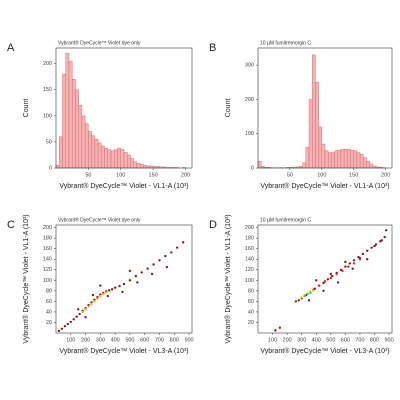  What do you see at coordinates (47, 270) in the screenshot?
I see `y-tick-label: 120` at bounding box center [47, 270].